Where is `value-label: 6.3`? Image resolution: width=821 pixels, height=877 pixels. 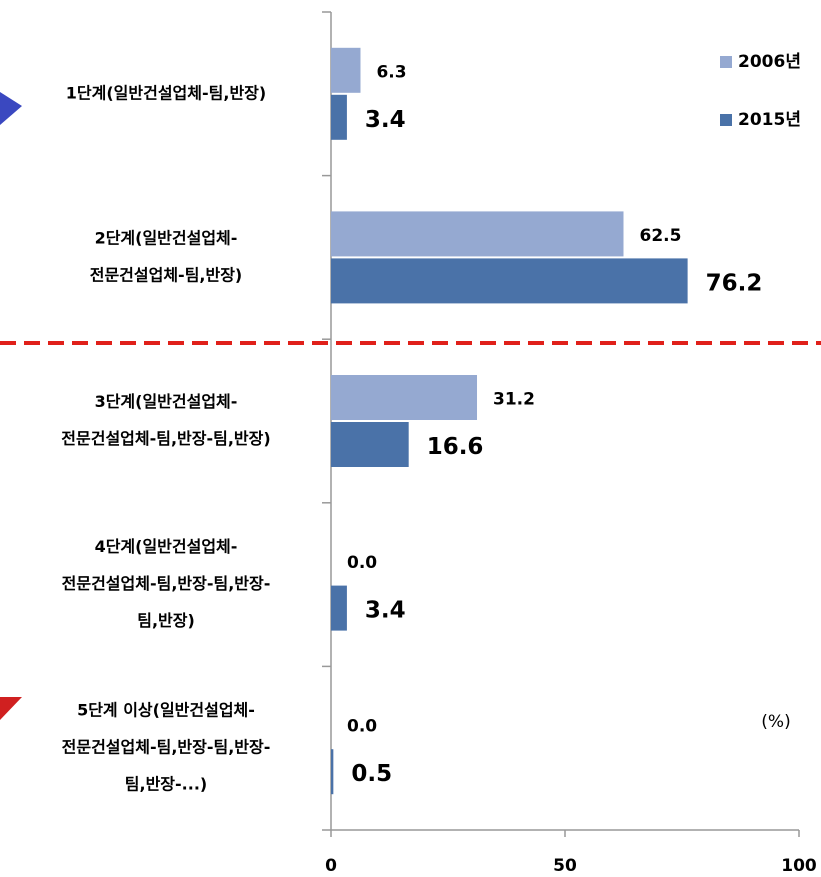
value-label: 6.3 is located at coordinates (391, 72).